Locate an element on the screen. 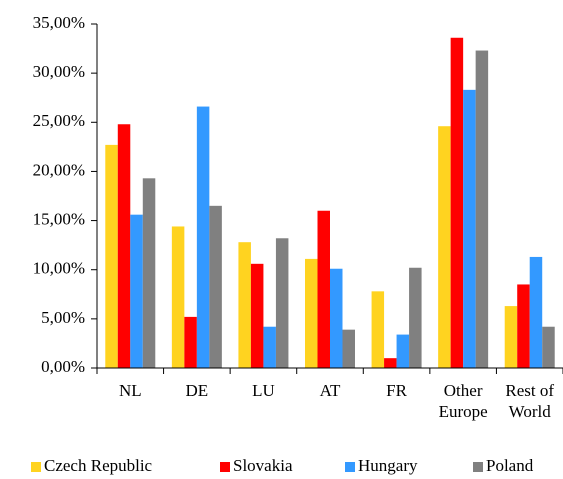 This screenshot has width=563, height=479. legend-label: Hungary is located at coordinates (388, 465).